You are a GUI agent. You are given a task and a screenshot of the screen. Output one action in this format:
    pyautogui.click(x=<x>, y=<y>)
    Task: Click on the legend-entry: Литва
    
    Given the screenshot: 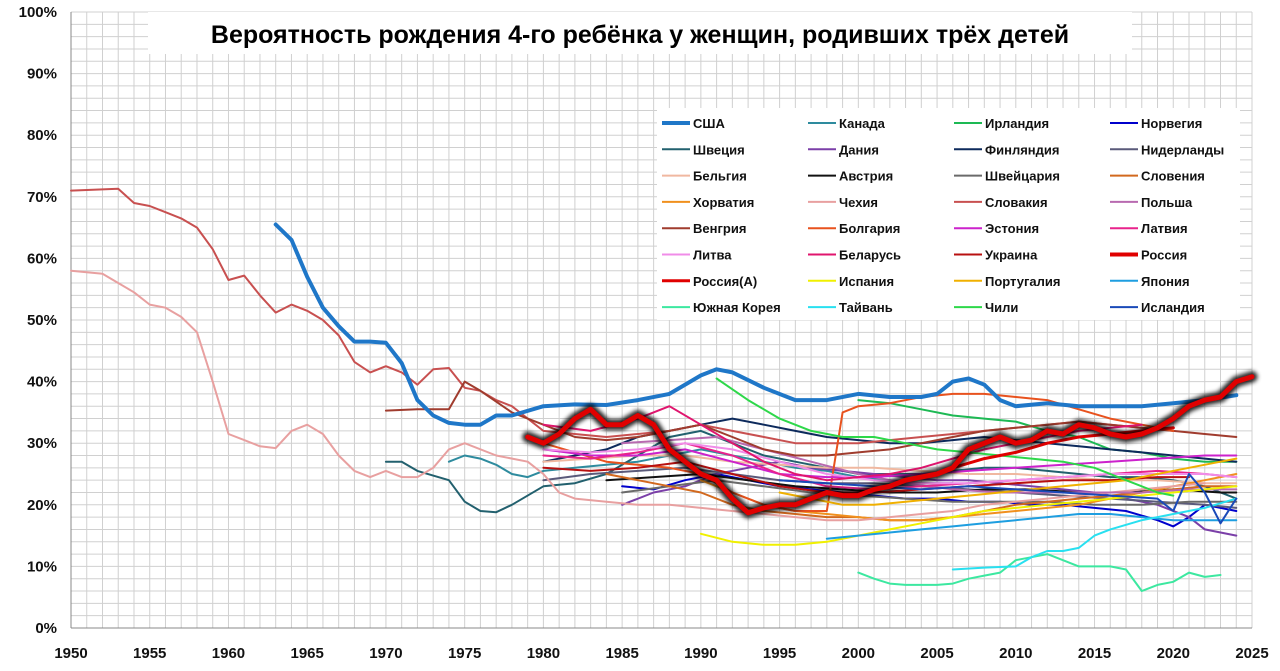 What is the action you would take?
    pyautogui.click(x=712, y=255)
    